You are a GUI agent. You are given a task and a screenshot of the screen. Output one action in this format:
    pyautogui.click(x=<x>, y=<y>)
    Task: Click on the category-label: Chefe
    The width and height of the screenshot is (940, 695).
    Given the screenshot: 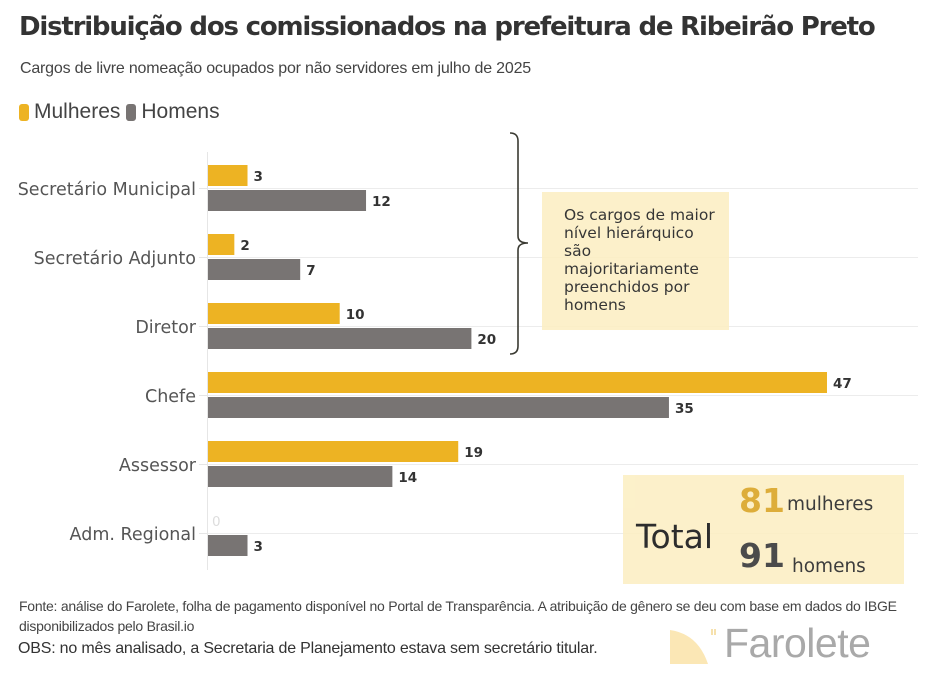 What is the action you would take?
    pyautogui.click(x=170, y=397)
    